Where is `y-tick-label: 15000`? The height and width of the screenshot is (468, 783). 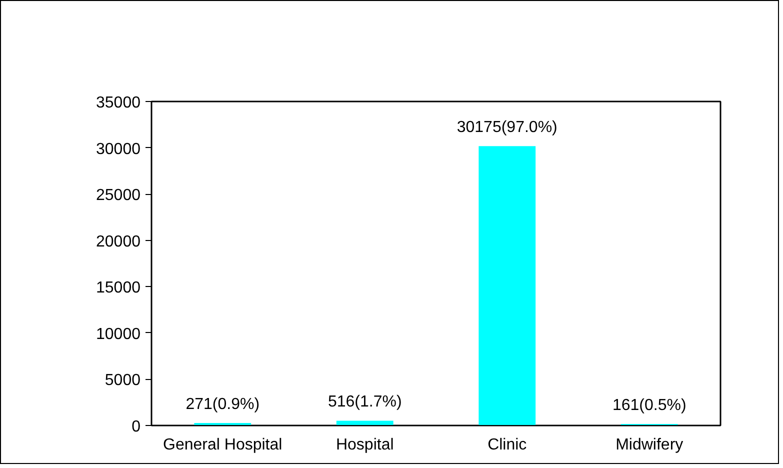 y-tick-label: 15000 is located at coordinates (118, 288).